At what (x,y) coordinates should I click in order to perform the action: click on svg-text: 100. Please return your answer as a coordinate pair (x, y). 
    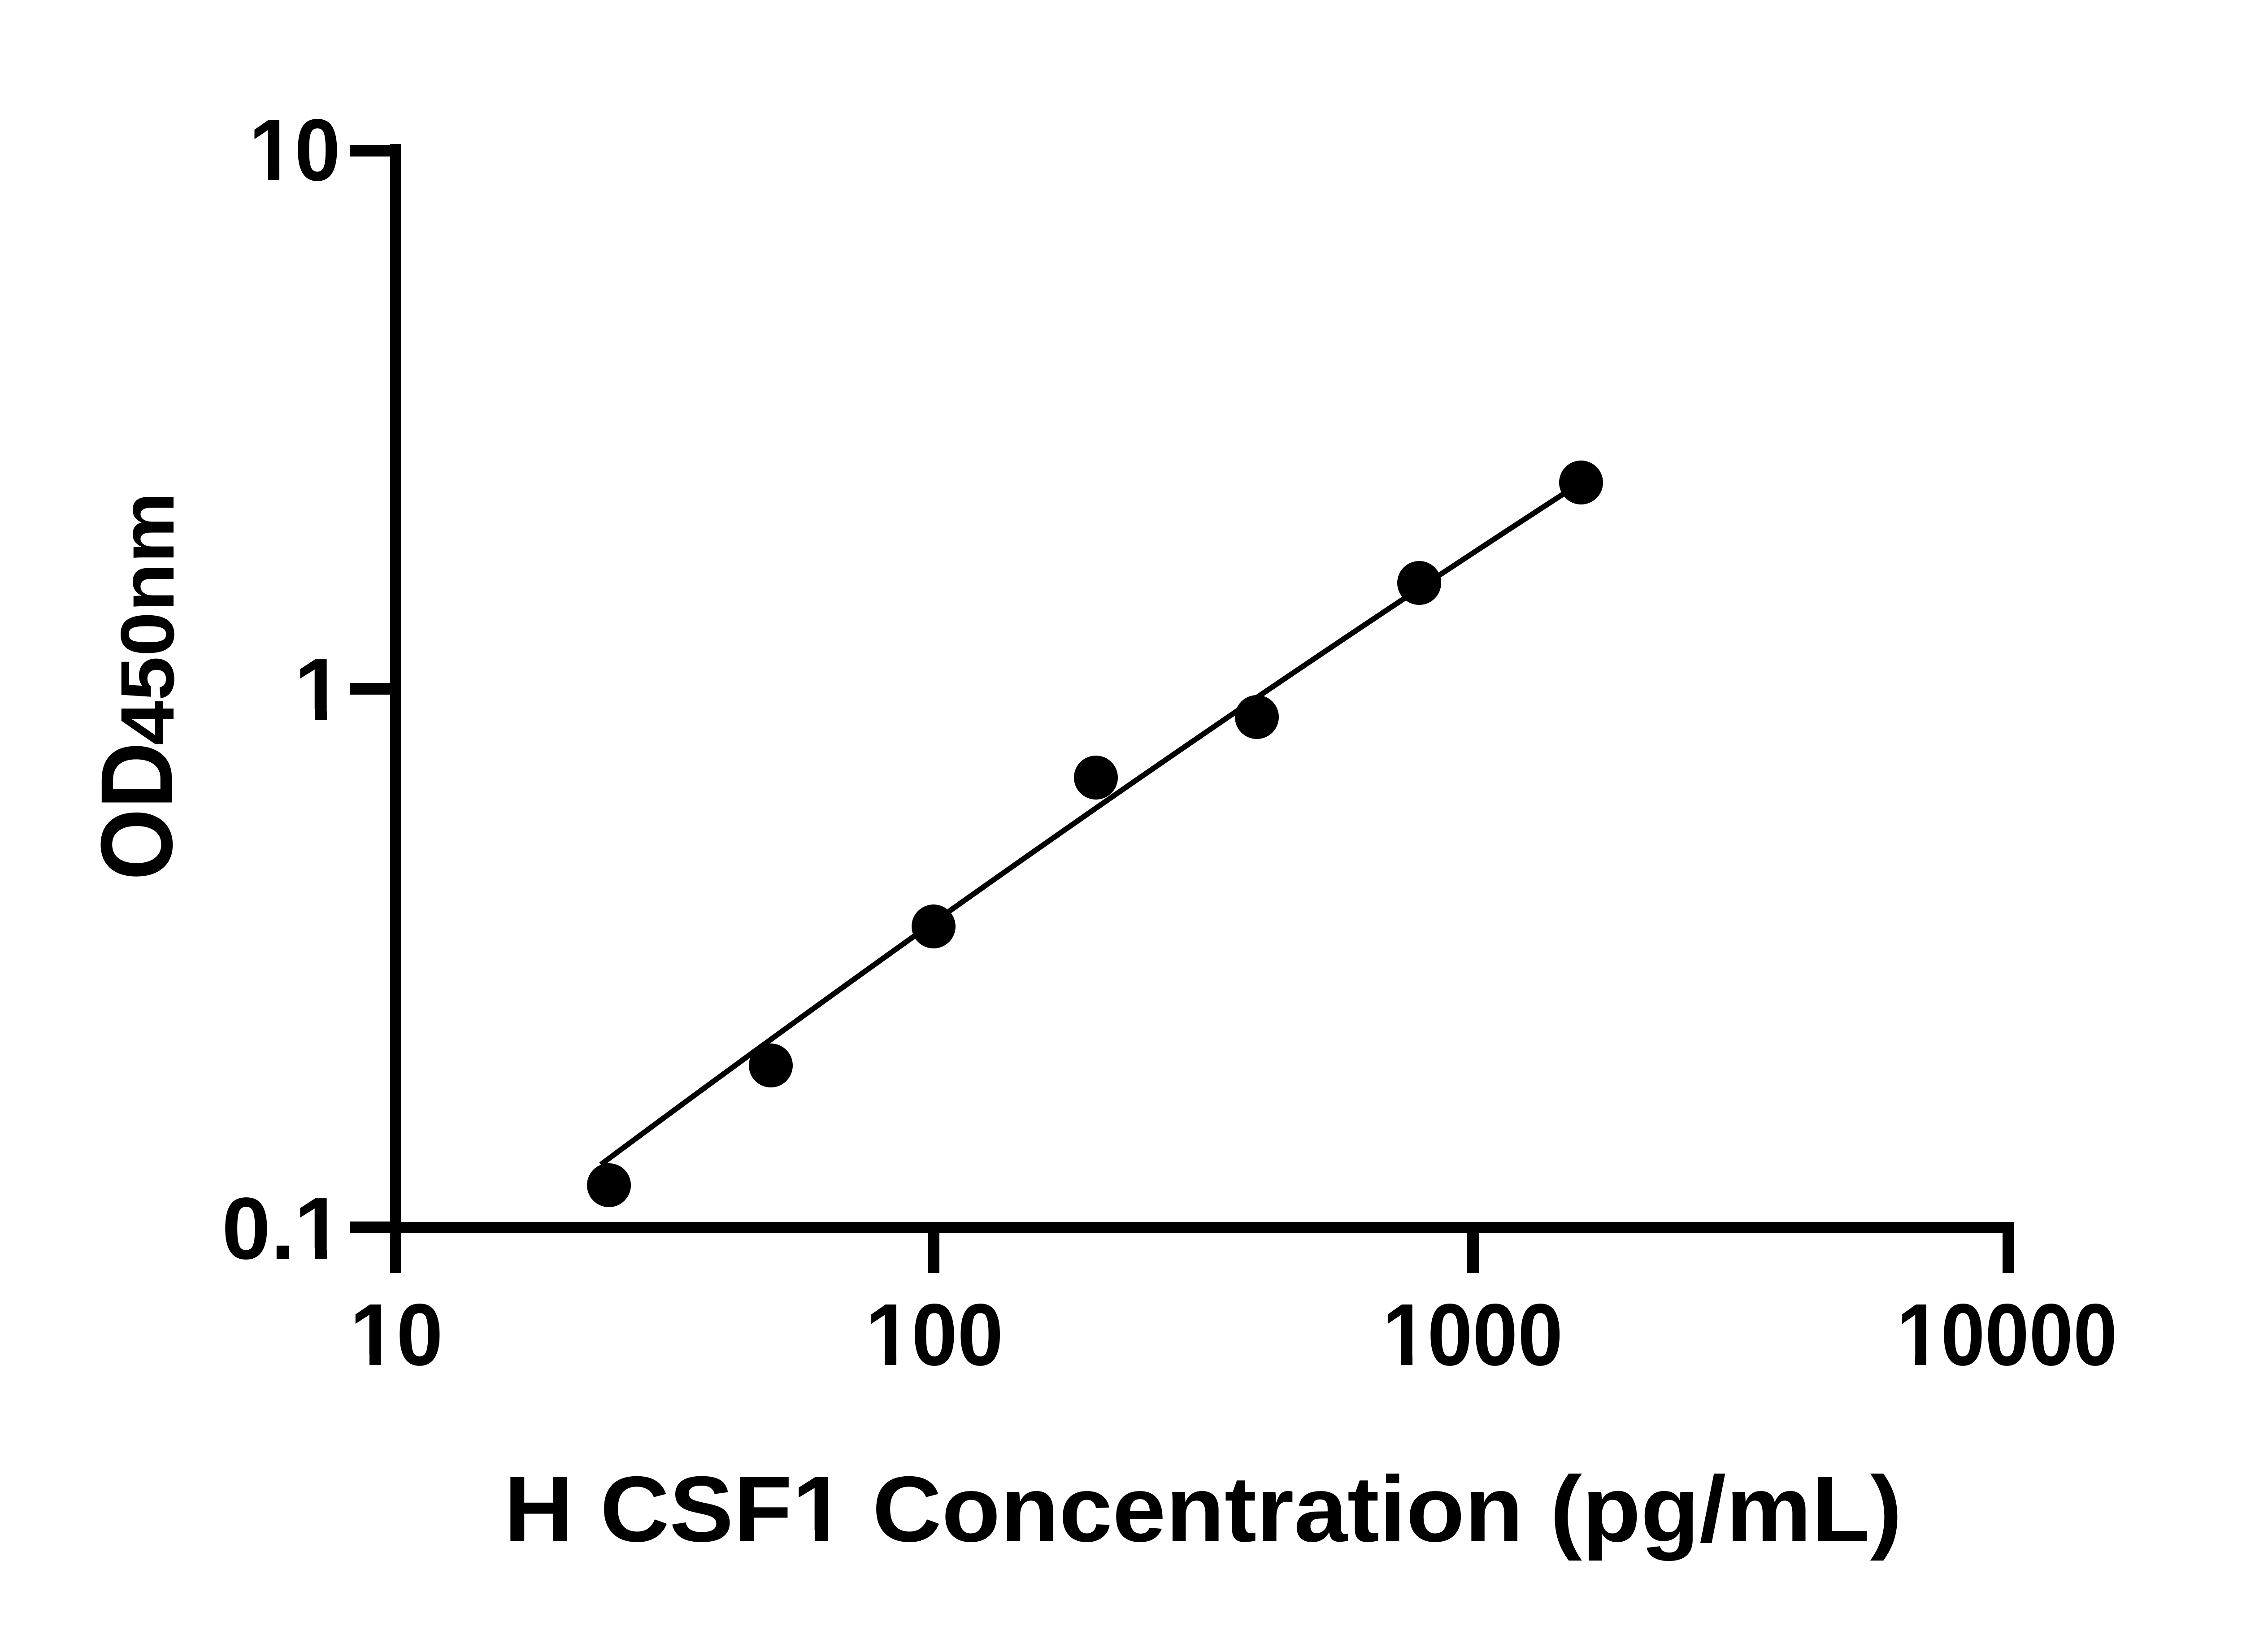
    Looking at the image, I should click on (935, 1335).